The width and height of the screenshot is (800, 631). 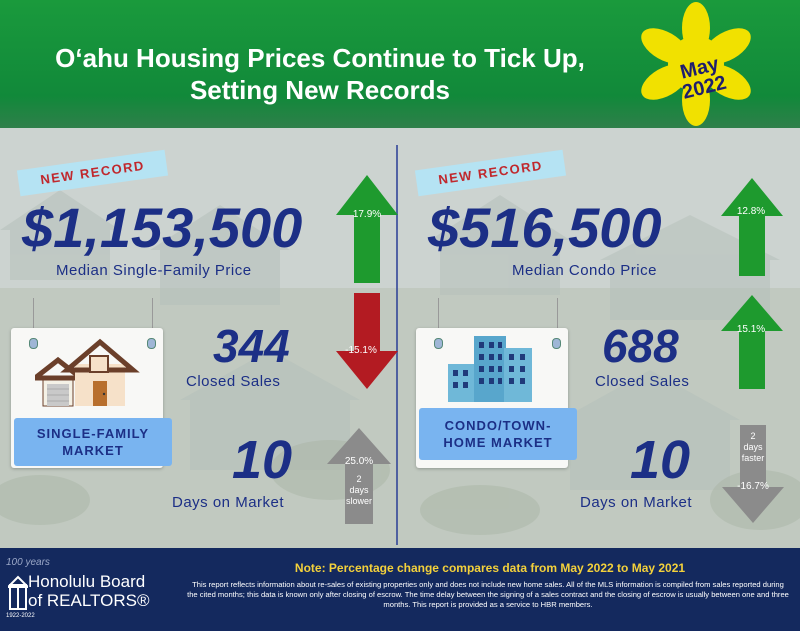 What do you see at coordinates (20, 616) in the screenshot?
I see `logo-dates: 1922-2022` at bounding box center [20, 616].